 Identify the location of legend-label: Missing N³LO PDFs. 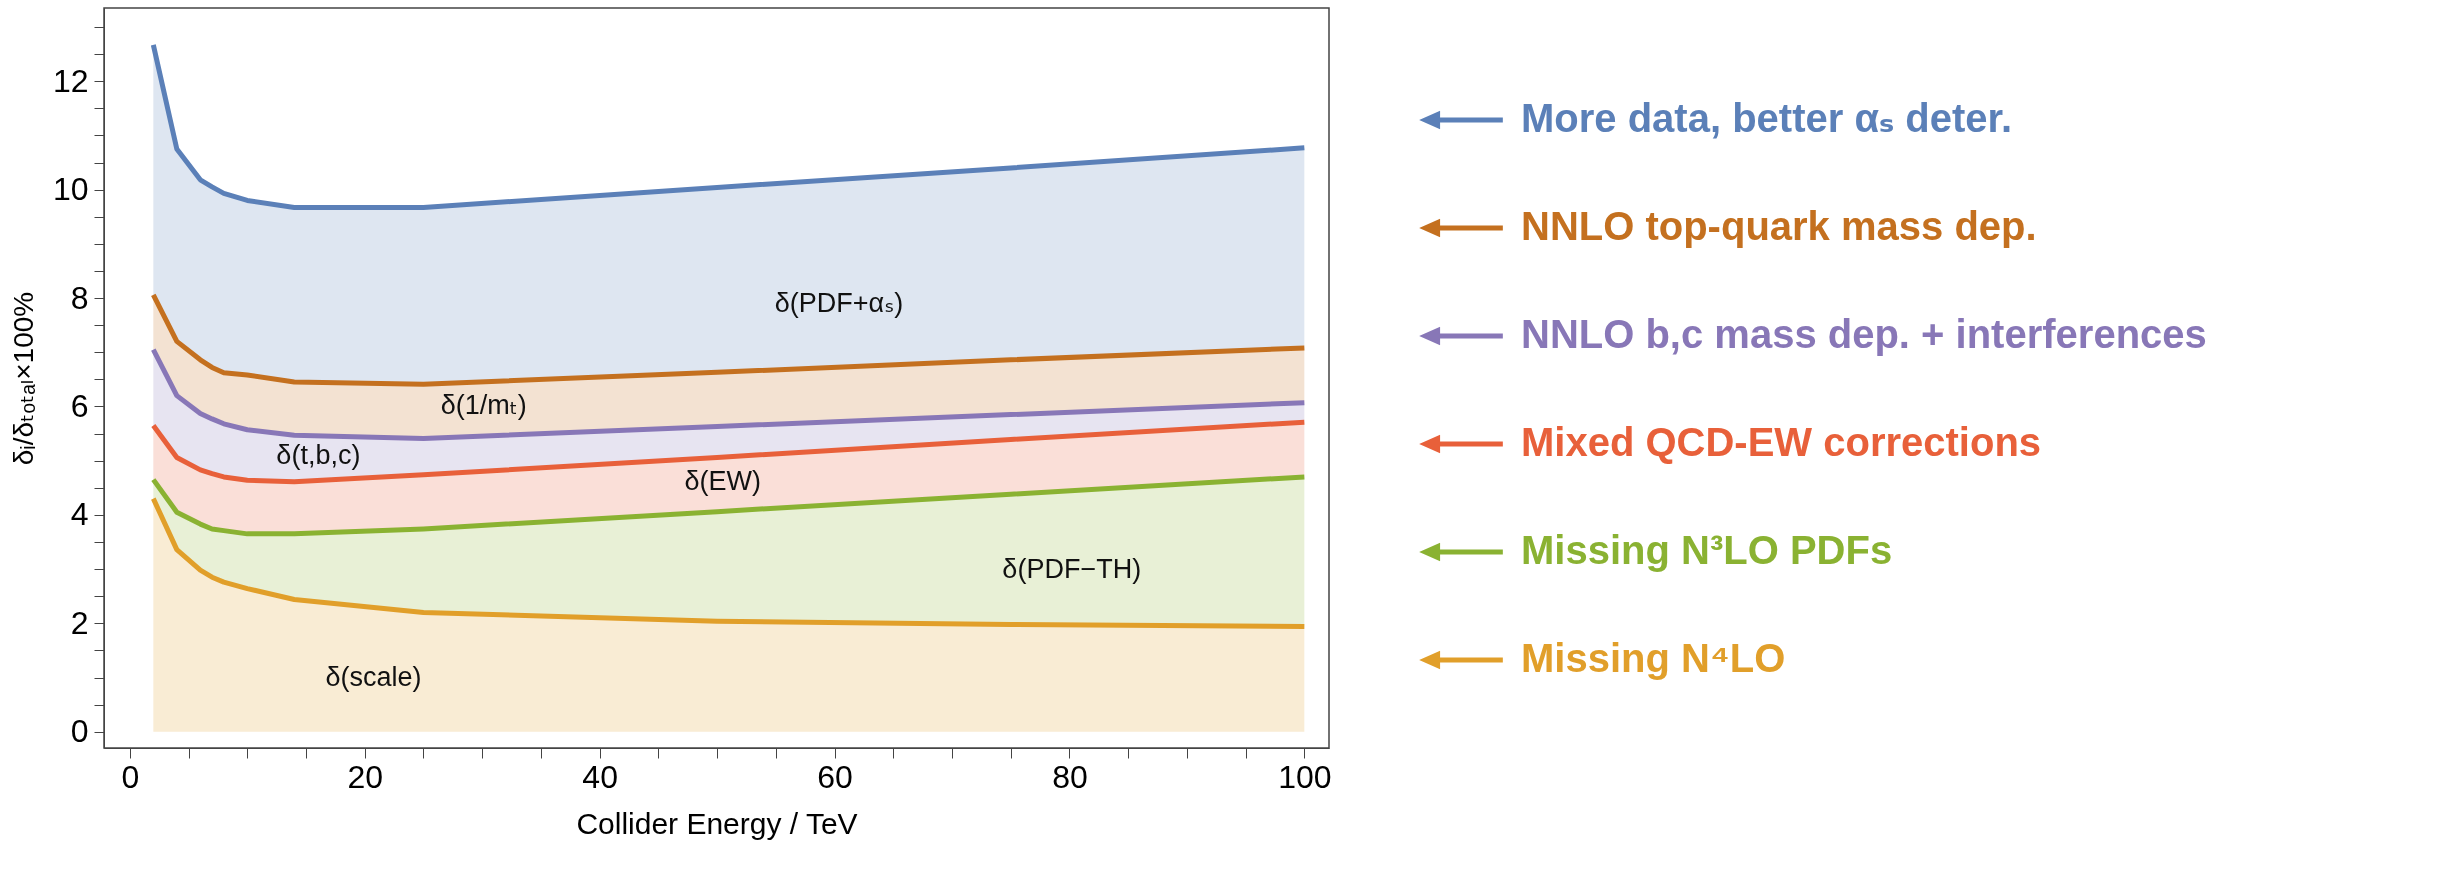
(1707, 550).